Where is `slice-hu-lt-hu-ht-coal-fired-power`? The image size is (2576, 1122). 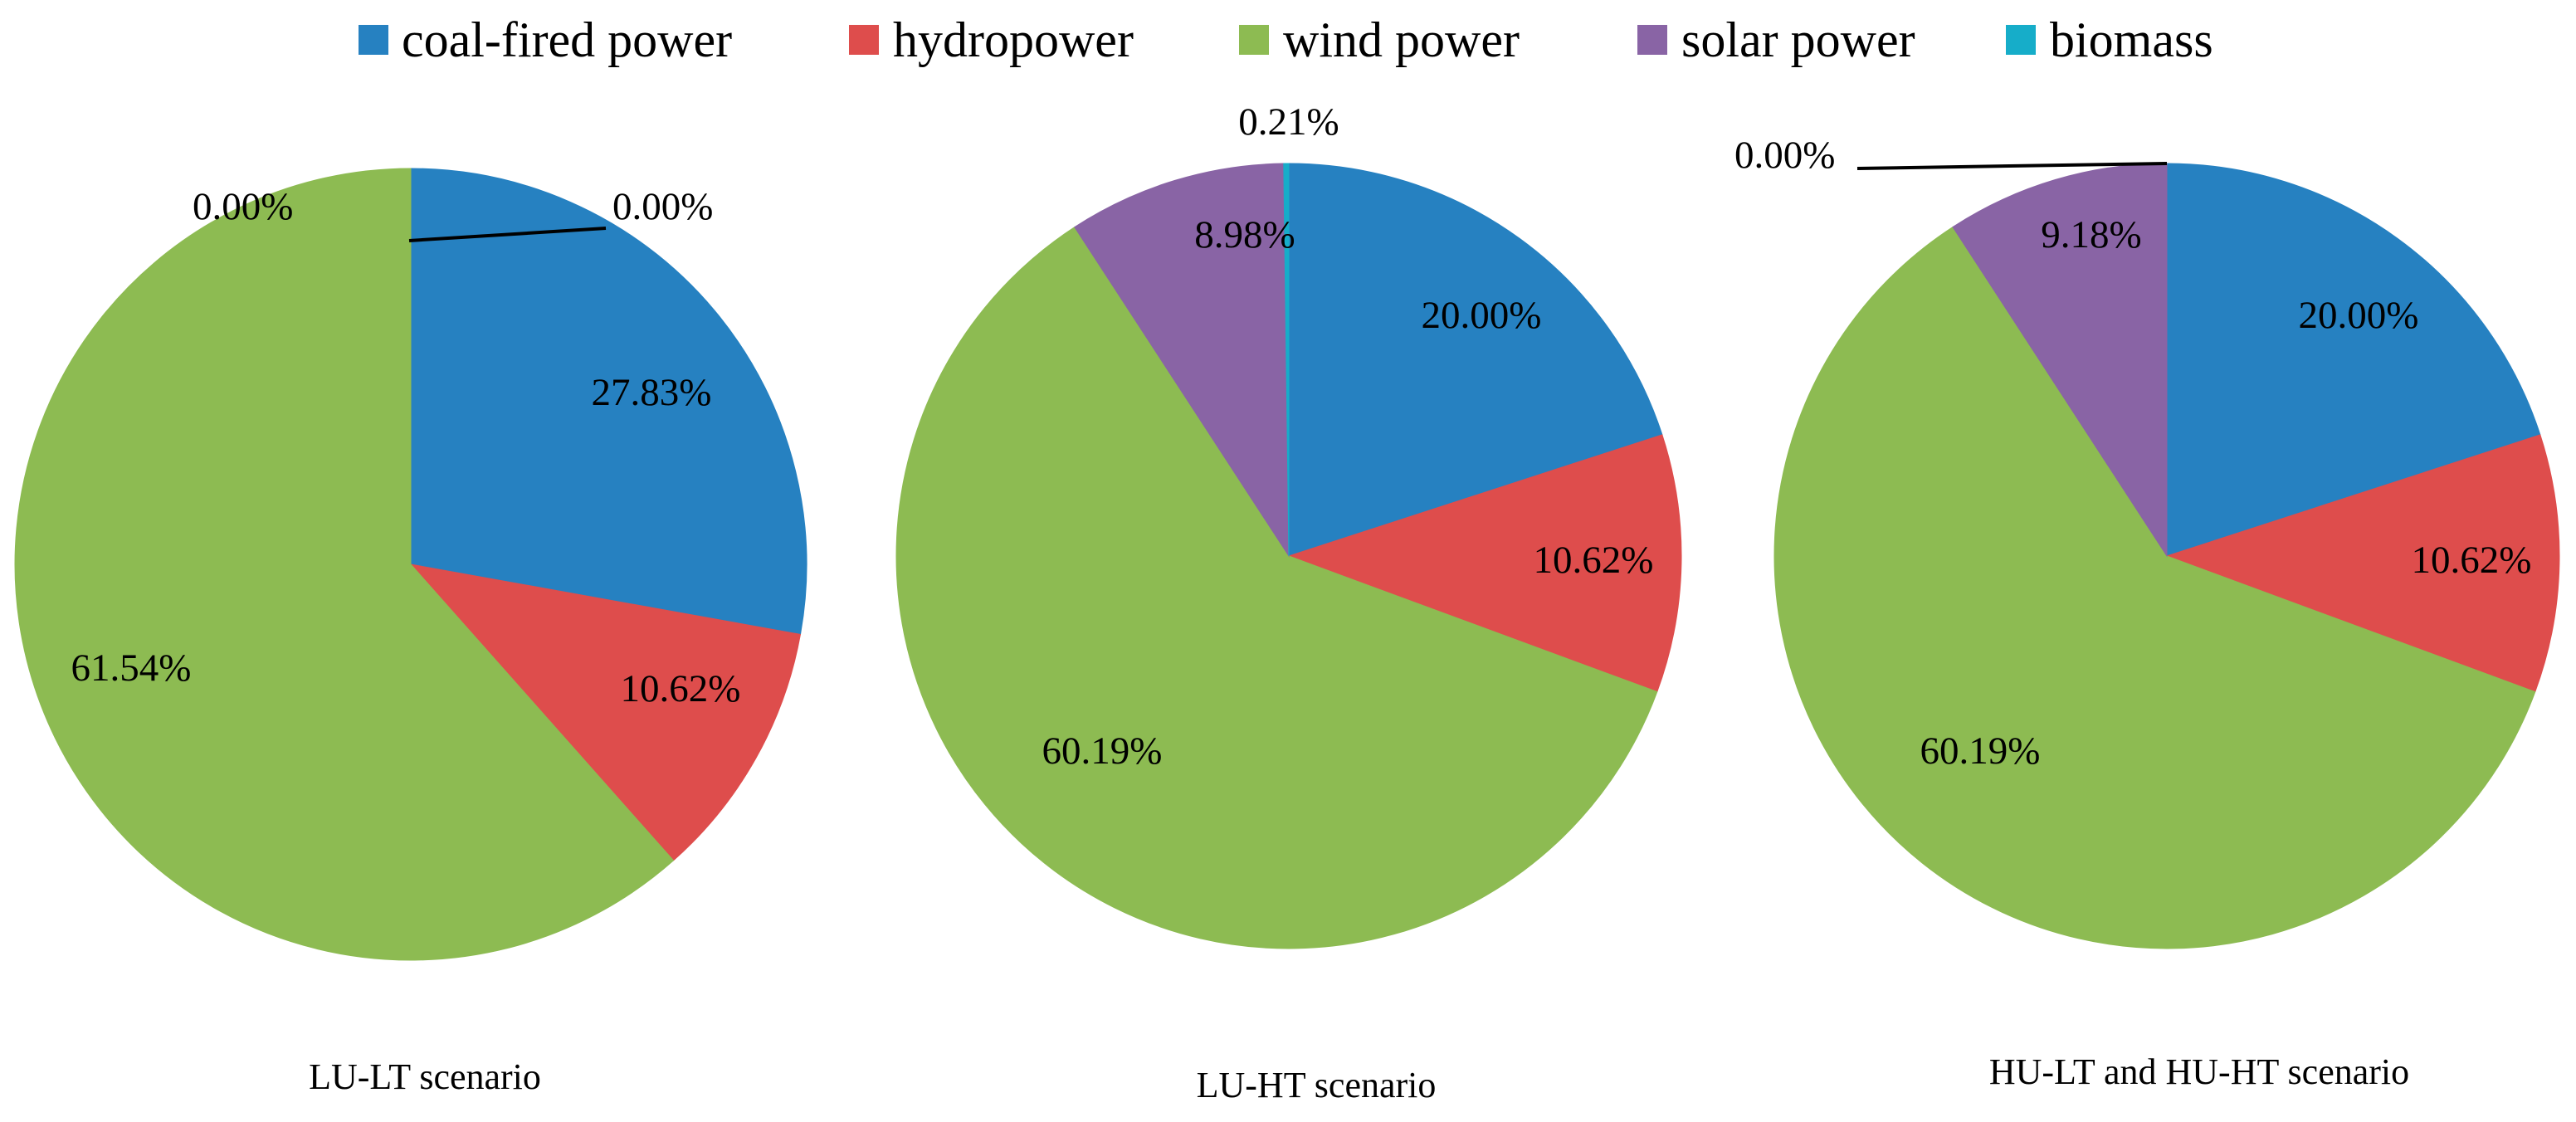
slice-hu-lt-hu-ht-coal-fired-power is located at coordinates (2353, 360).